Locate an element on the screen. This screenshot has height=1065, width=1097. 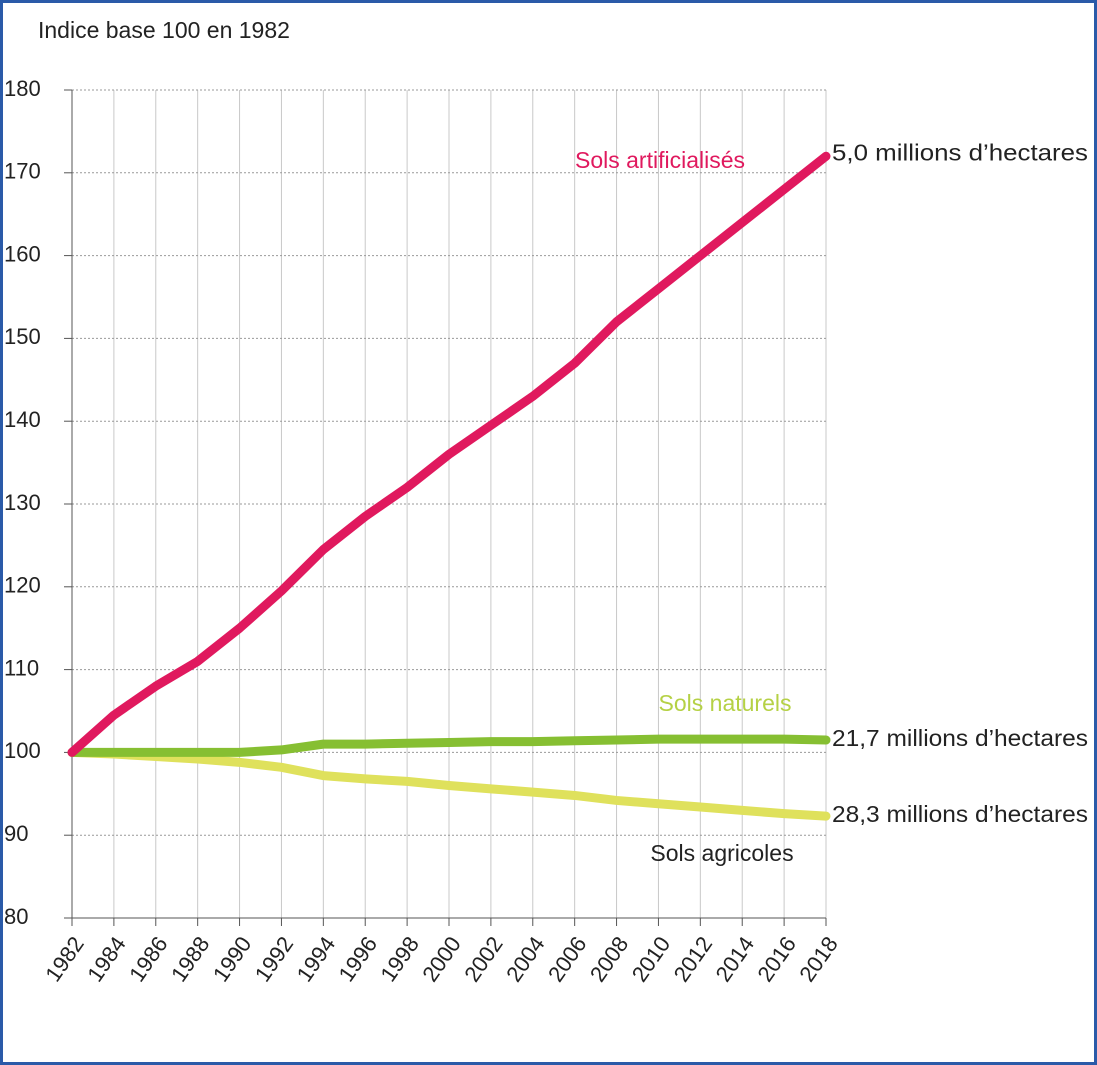
end-label: 21,7 millions d’hectares is located at coordinates (960, 738).